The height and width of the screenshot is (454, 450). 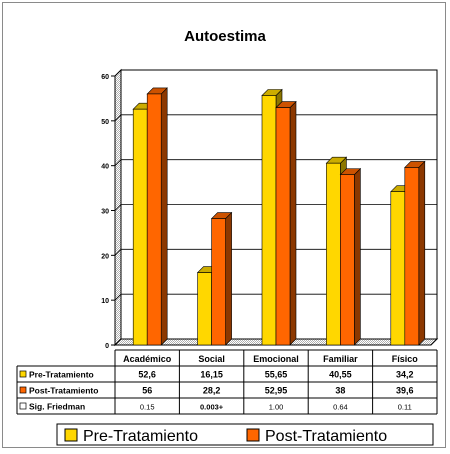 What do you see at coordinates (405, 391) in the screenshot?
I see `table-value: 39,6` at bounding box center [405, 391].